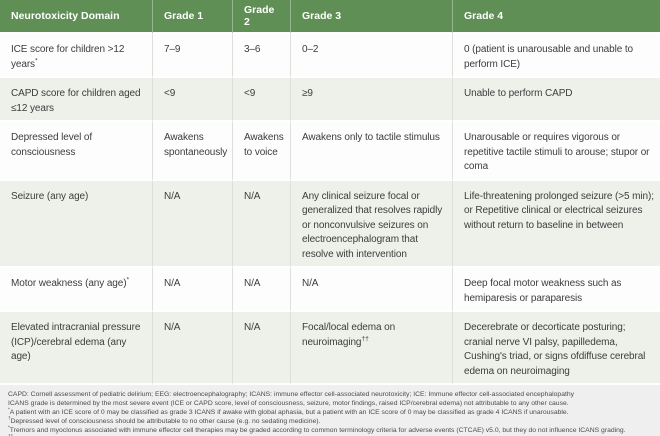 The image size is (660, 436). What do you see at coordinates (192, 56) in the screenshot?
I see `grade-1-cell: 7–9` at bounding box center [192, 56].